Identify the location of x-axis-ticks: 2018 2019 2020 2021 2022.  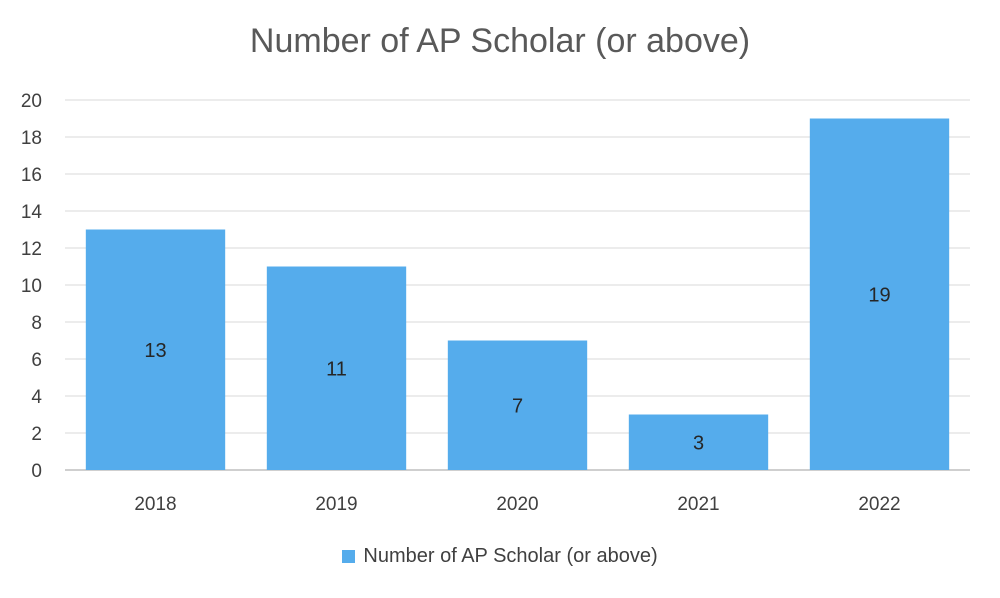
(517, 504).